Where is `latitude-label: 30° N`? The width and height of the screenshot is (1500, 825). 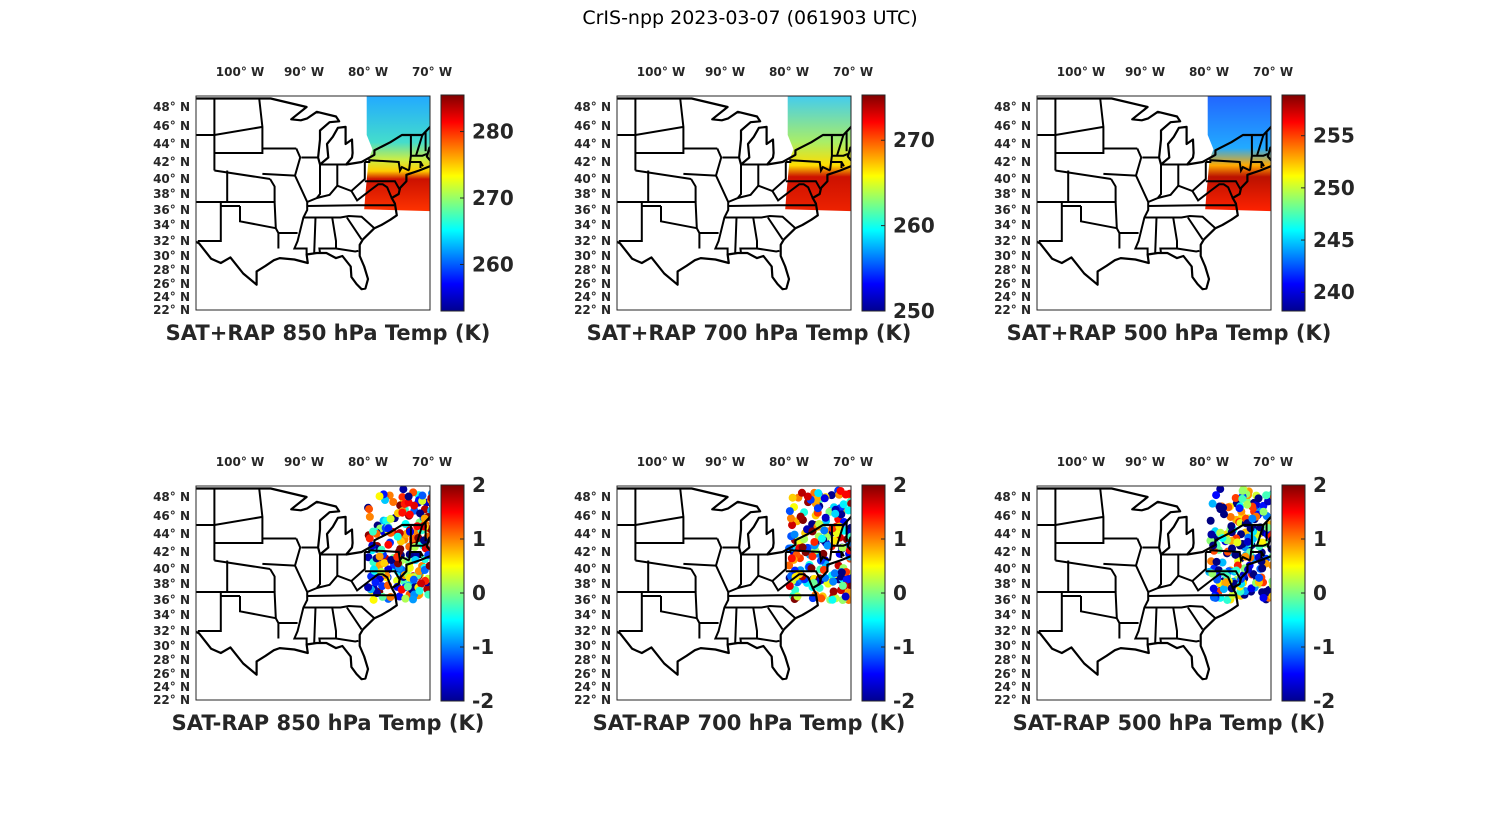 latitude-label: 30° N is located at coordinates (171, 646).